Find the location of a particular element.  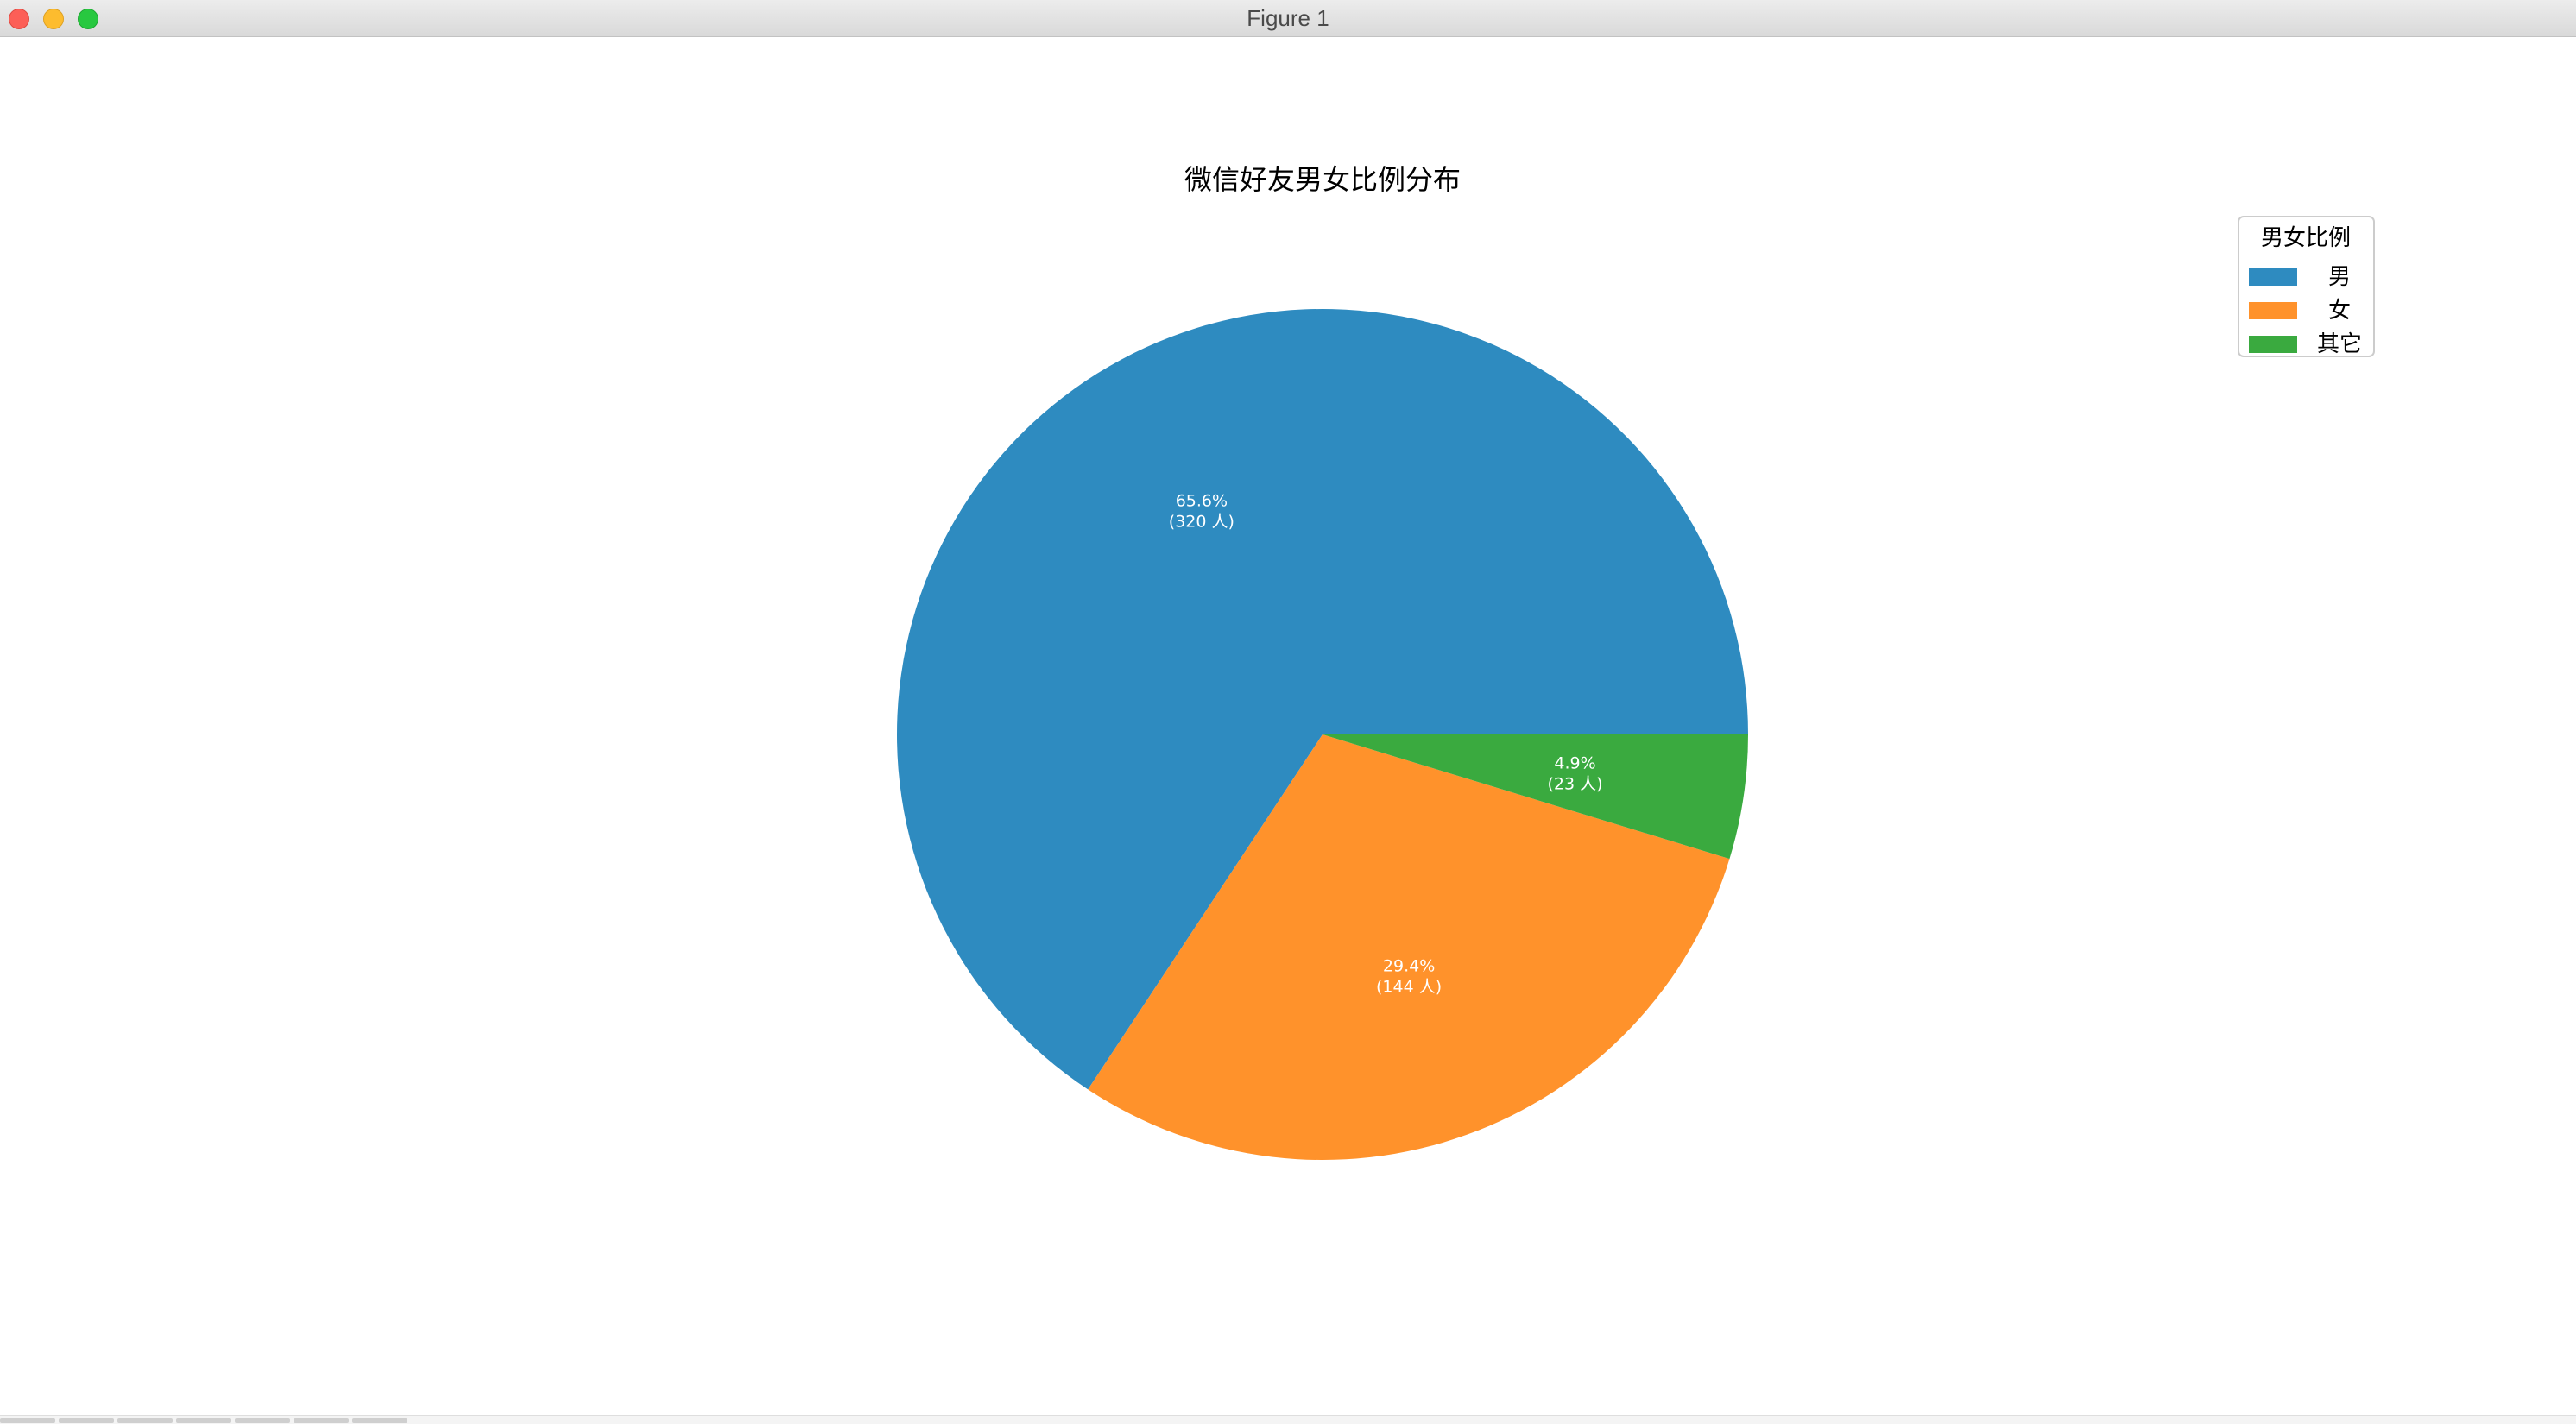

minimize-window-button is located at coordinates (53, 19).